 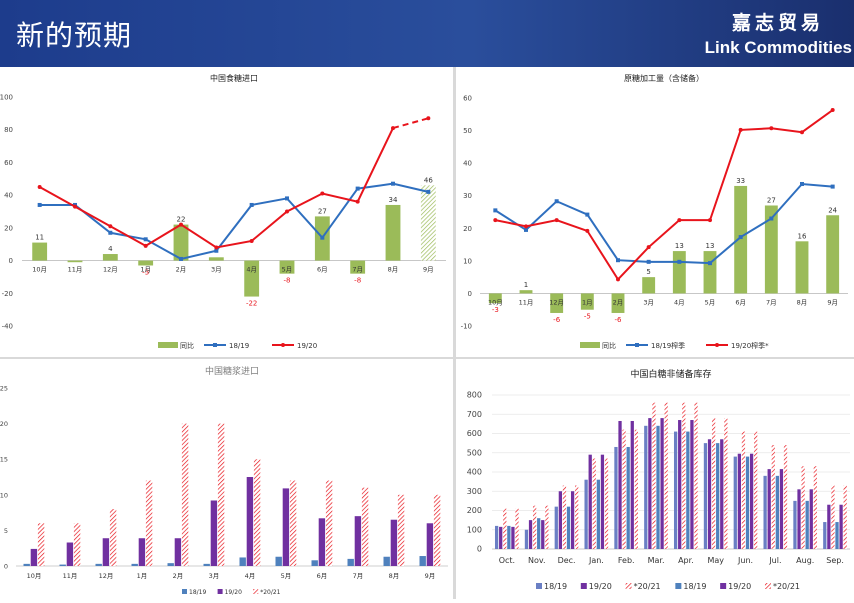 I want to click on chart-title: 中国食糖进口, so click(x=234, y=78).